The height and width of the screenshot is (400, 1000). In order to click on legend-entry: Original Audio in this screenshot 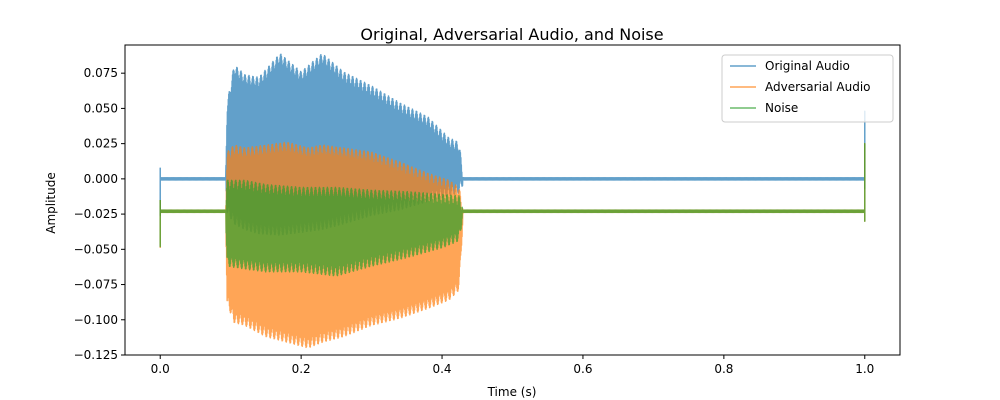, I will do `click(807, 66)`.